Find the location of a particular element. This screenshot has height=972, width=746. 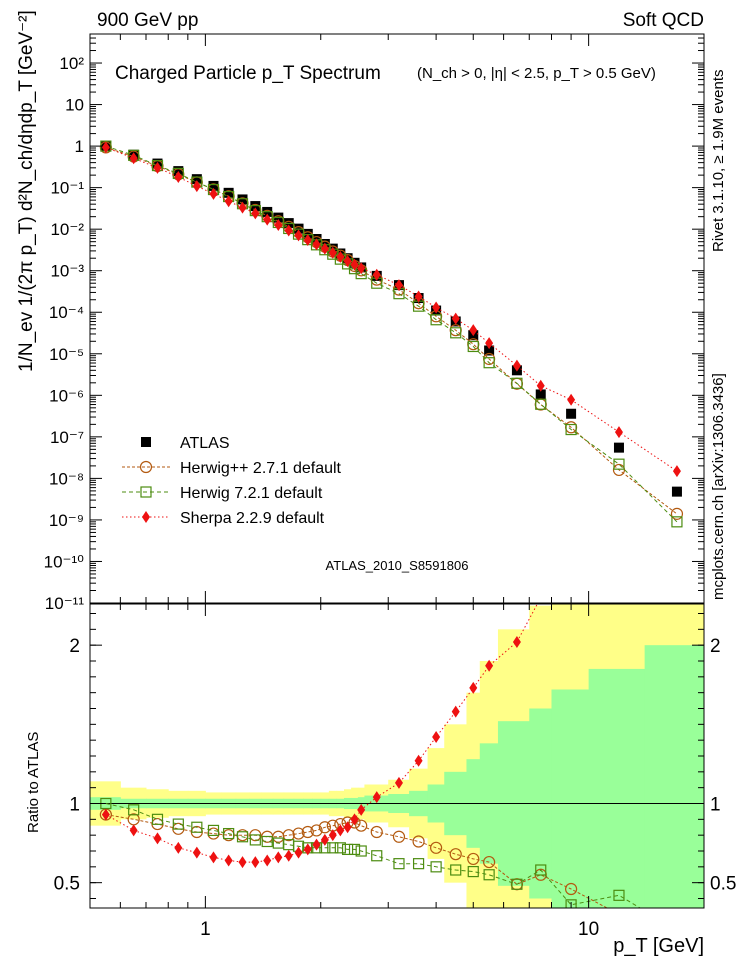

main-title-cuts: (N_ch > 0, |η| < 2.5, p_T > 0.5 GeV) is located at coordinates (536, 73).